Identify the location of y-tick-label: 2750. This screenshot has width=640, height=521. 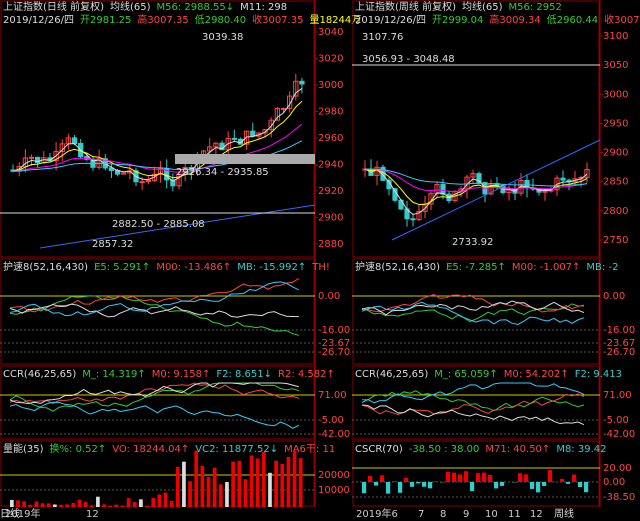
(615, 240).